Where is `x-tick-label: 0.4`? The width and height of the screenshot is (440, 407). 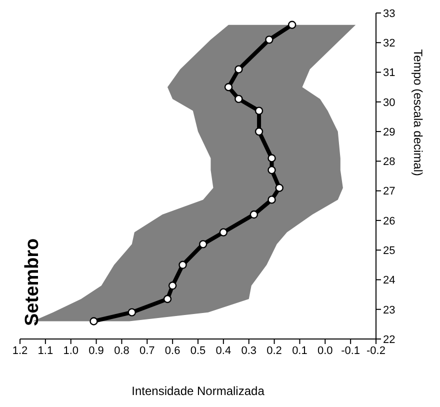 x-tick-label: 0.4 is located at coordinates (224, 350).